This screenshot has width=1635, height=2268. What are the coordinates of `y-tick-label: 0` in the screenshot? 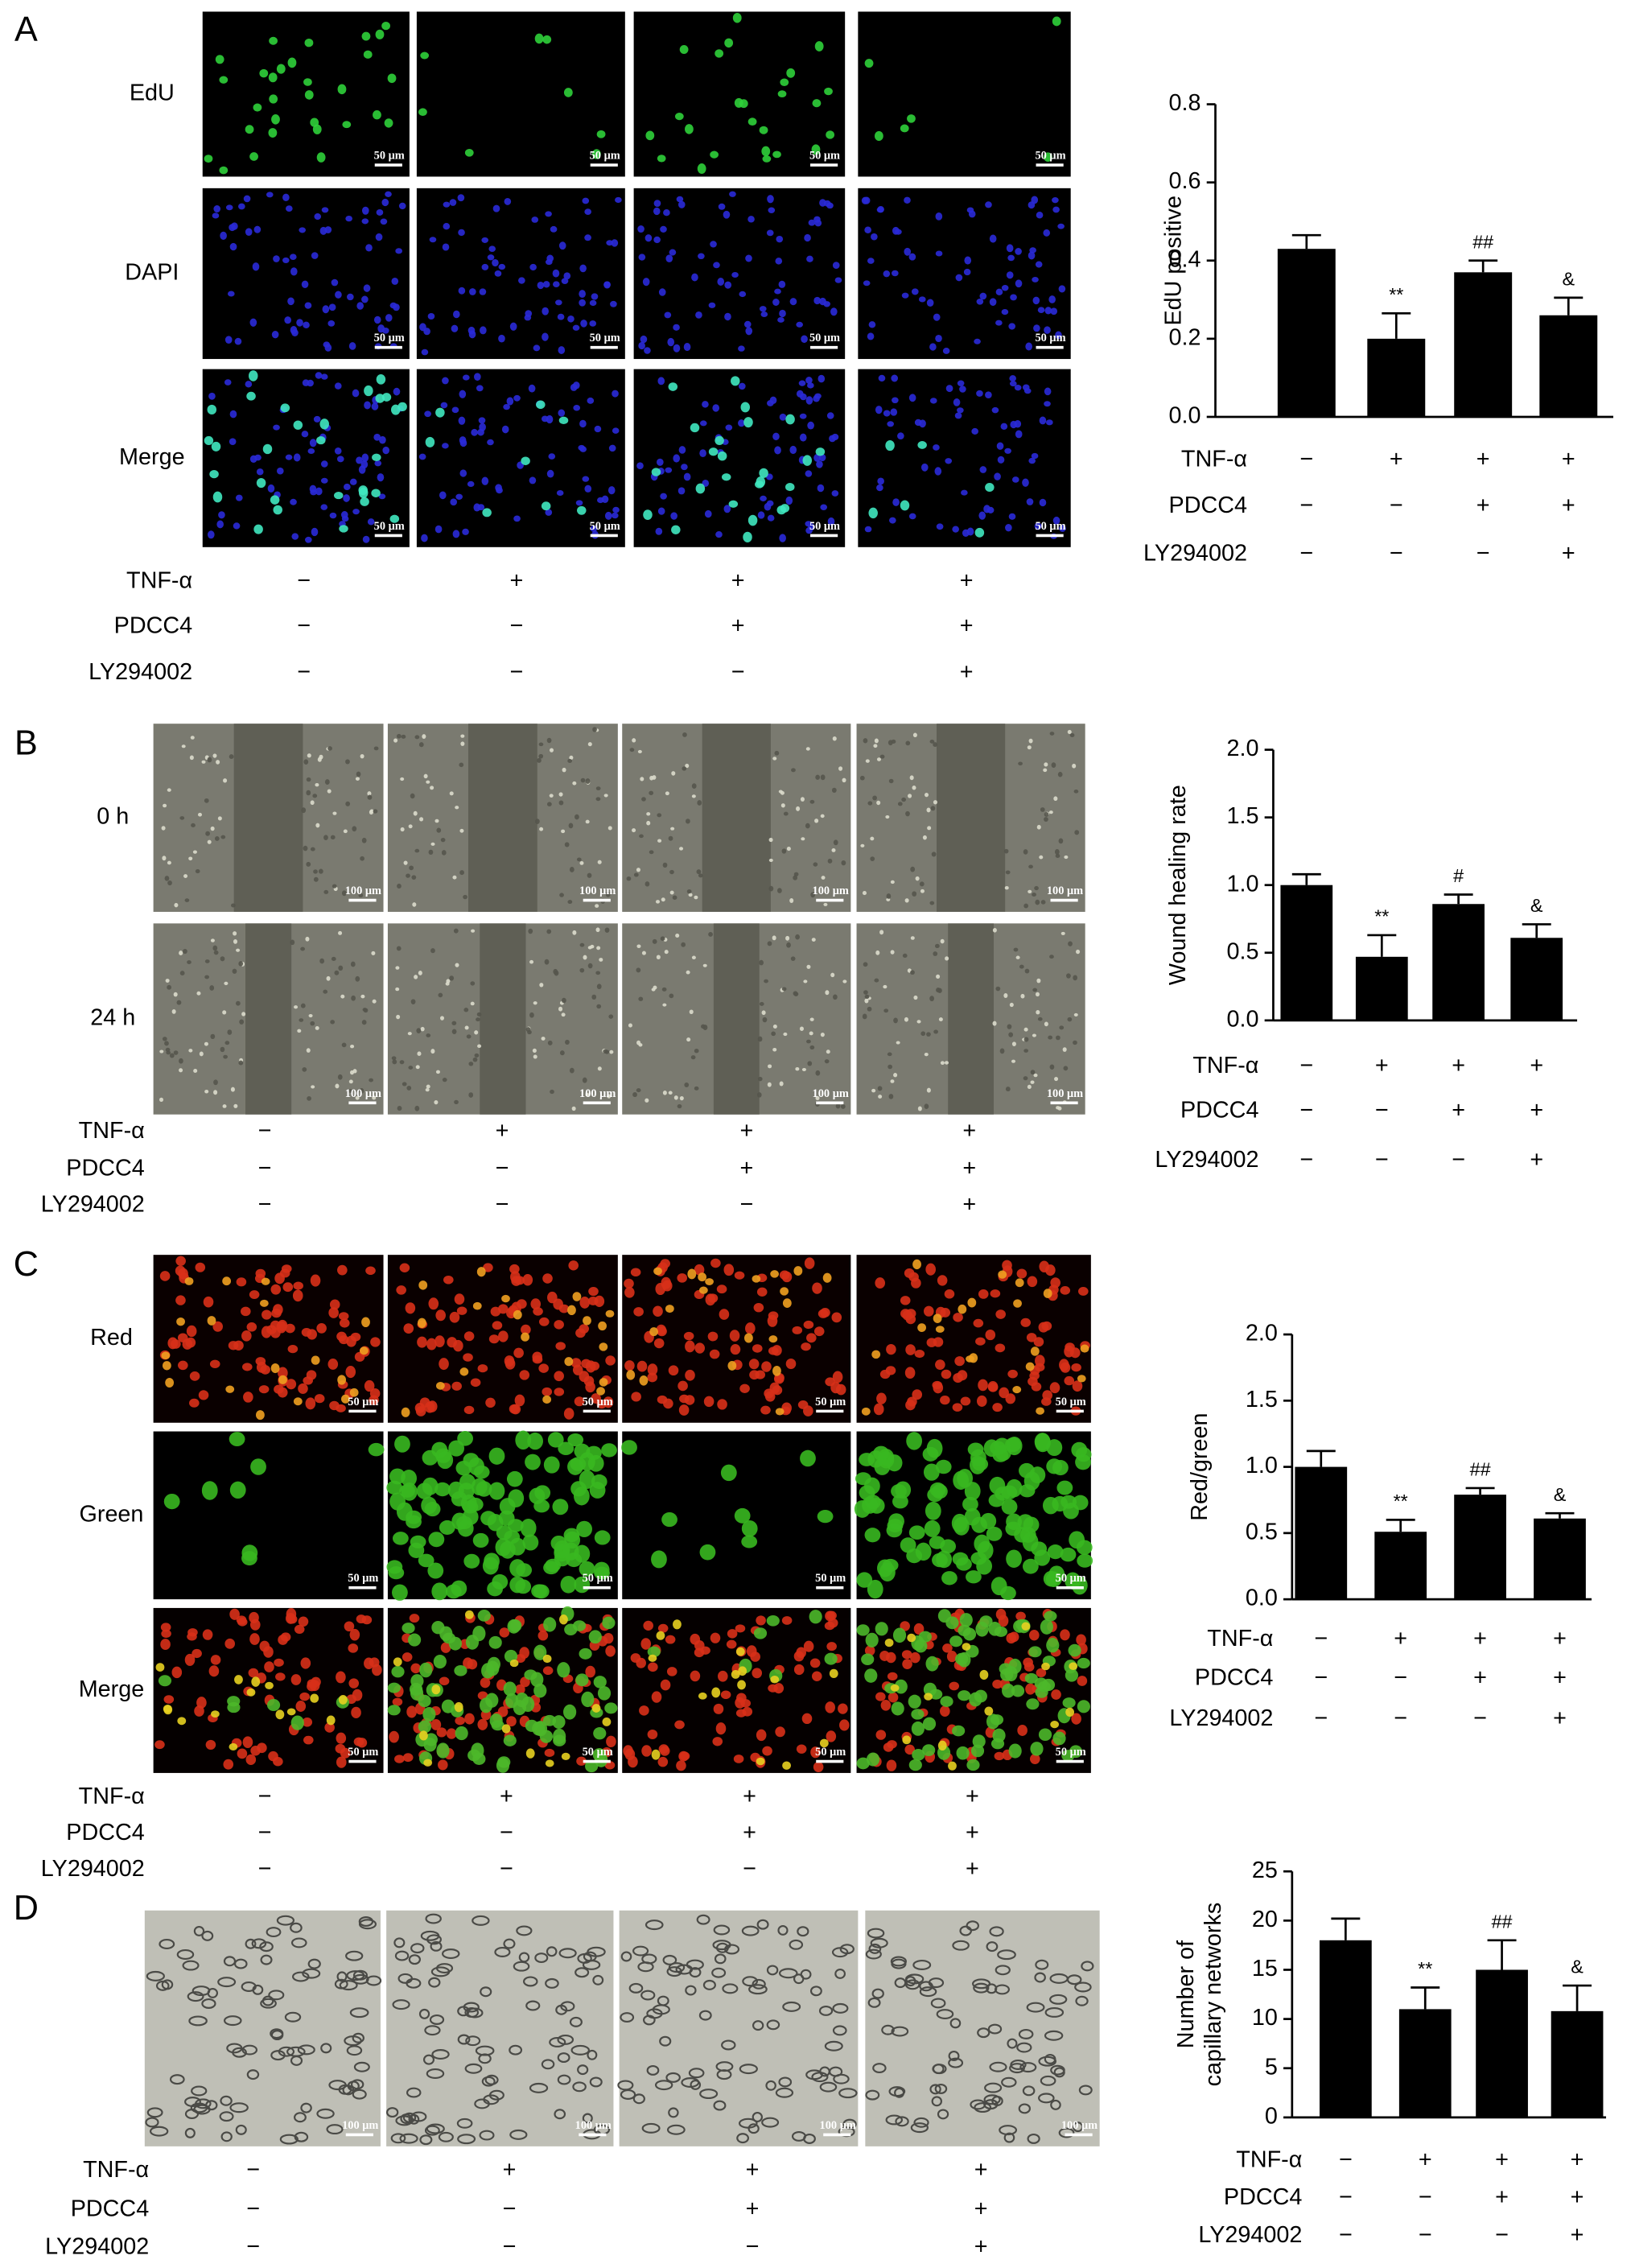 It's located at (1271, 2116).